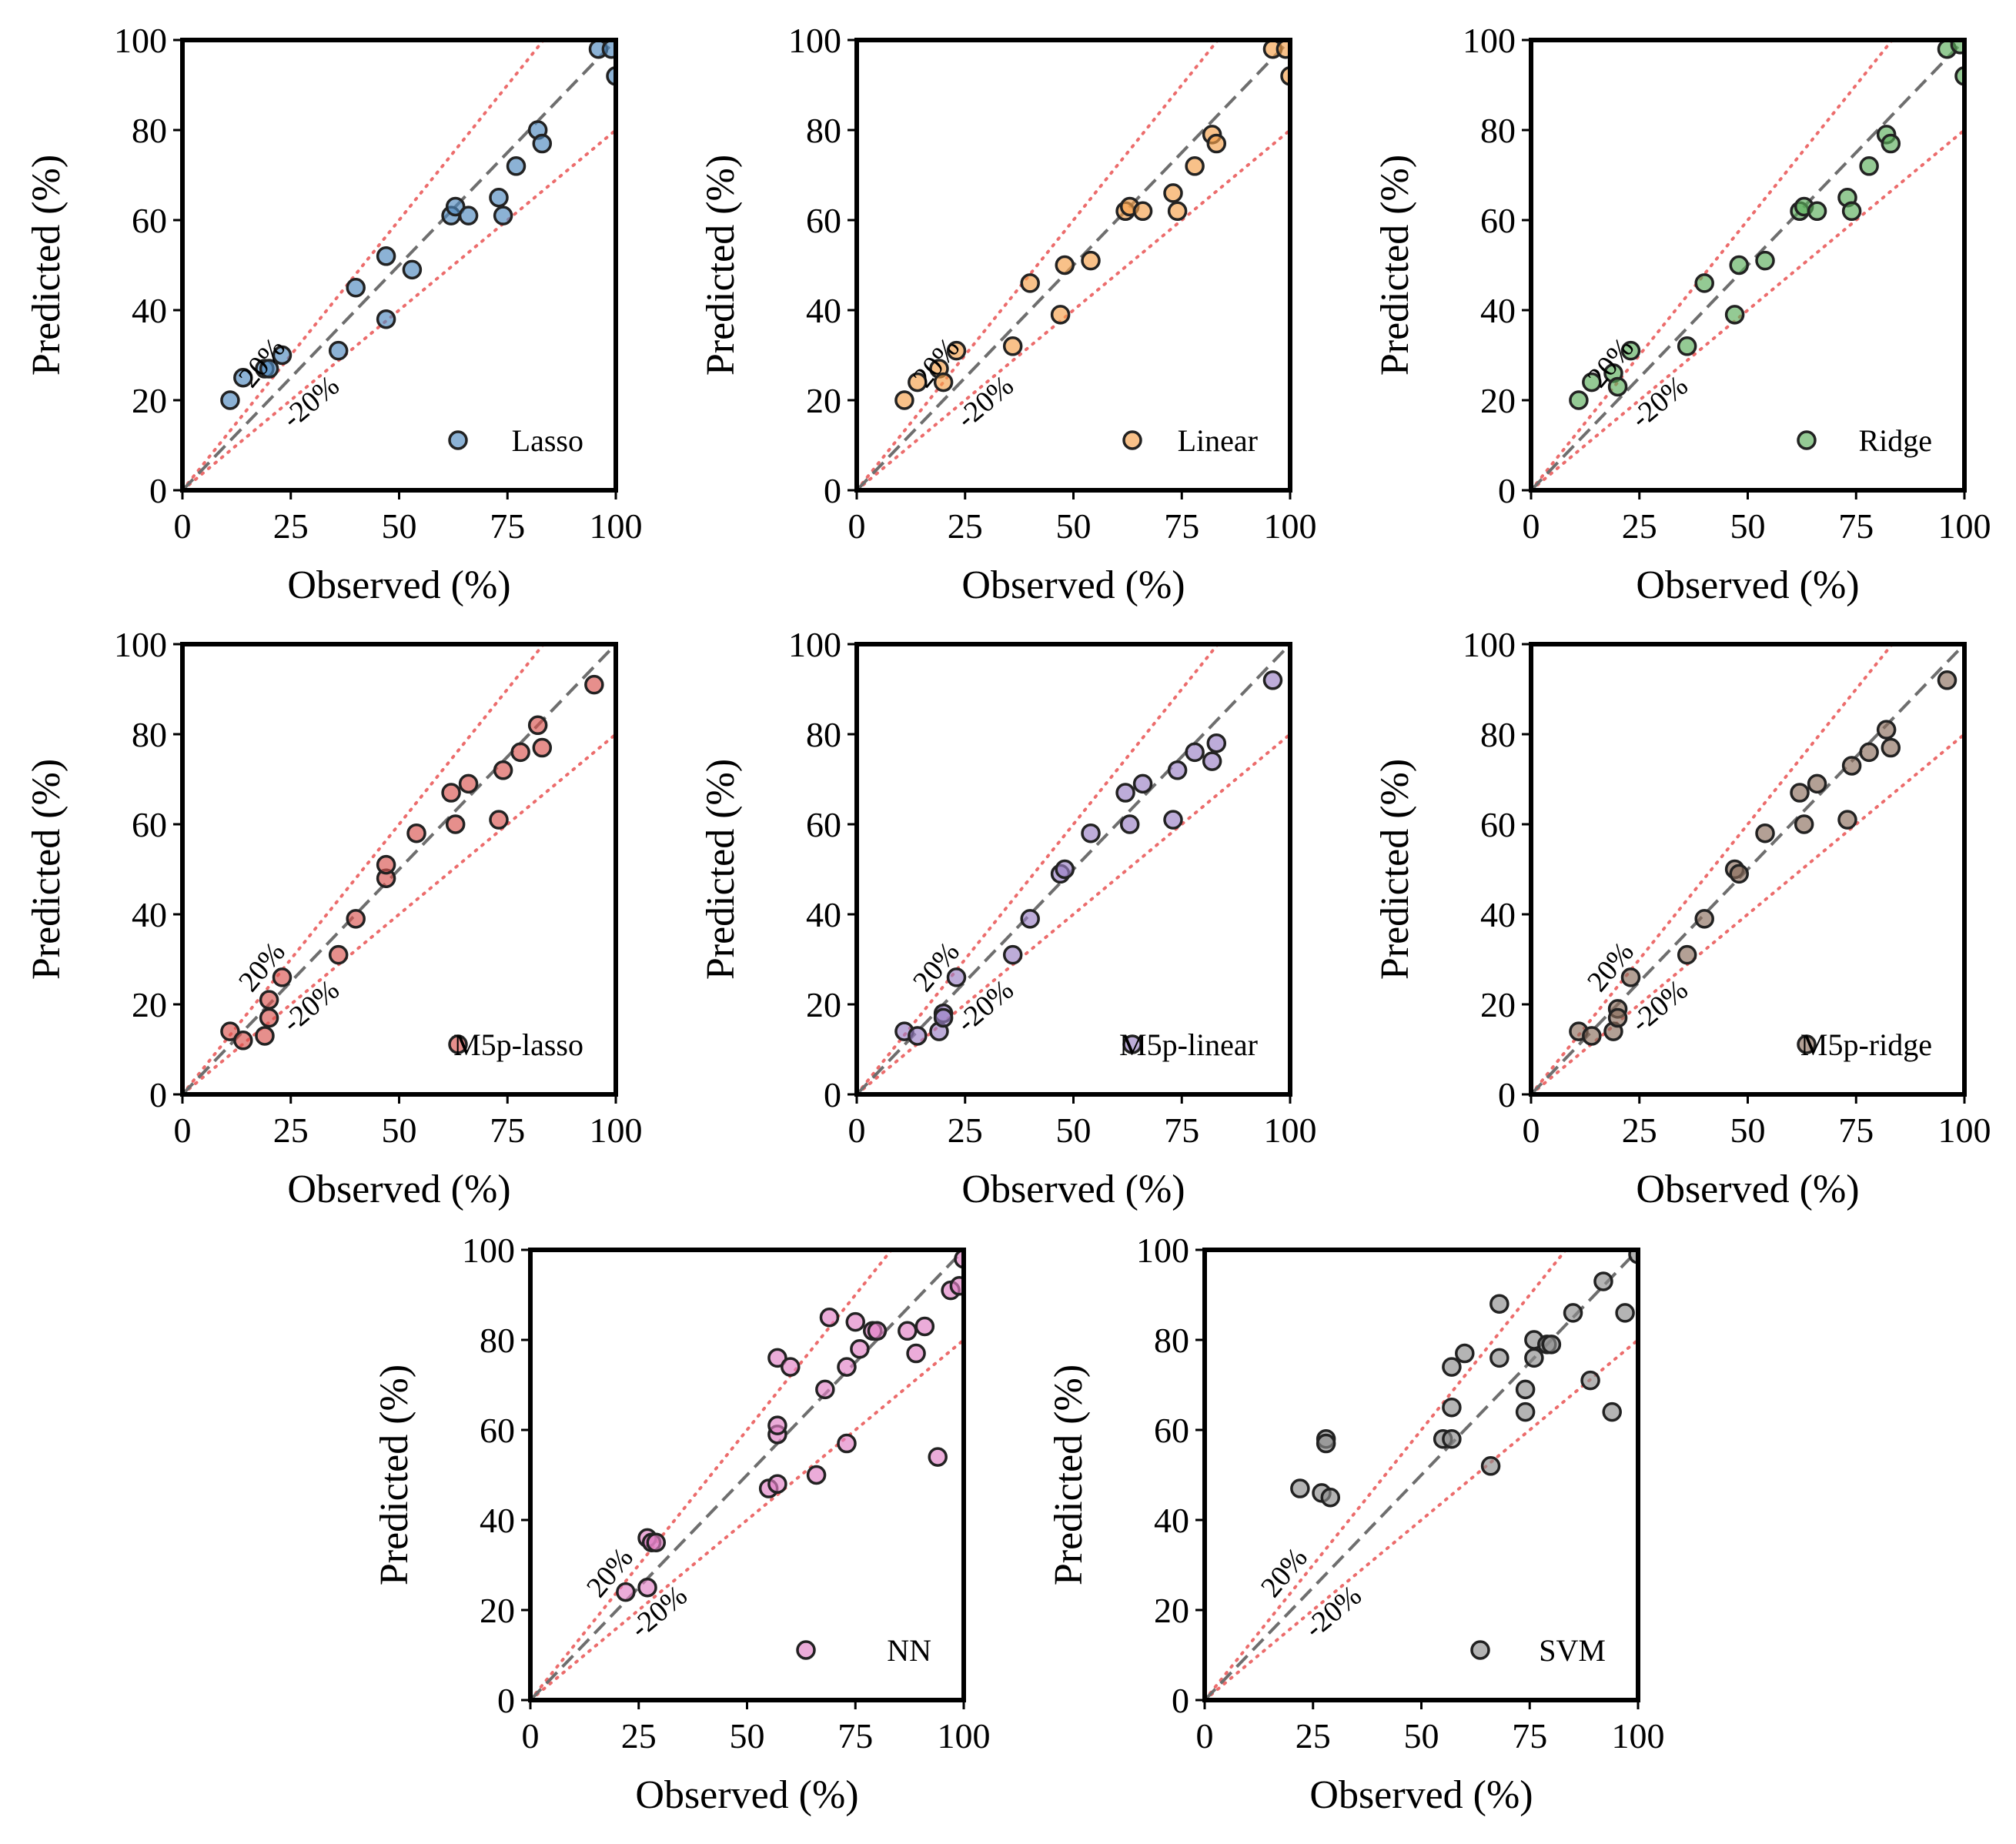 The height and width of the screenshot is (1844, 2016). Describe the element at coordinates (909, 1650) in the screenshot. I see `legend-label: NN` at that location.